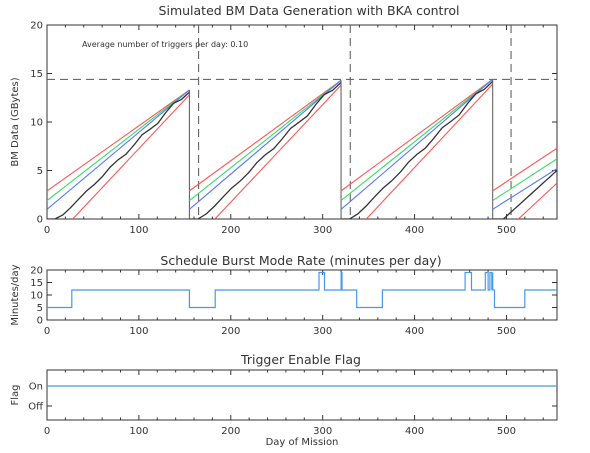 The width and height of the screenshot is (590, 453). Describe the element at coordinates (300, 359) in the screenshot. I see `panel3-title: Trigger Enable Flag` at that location.